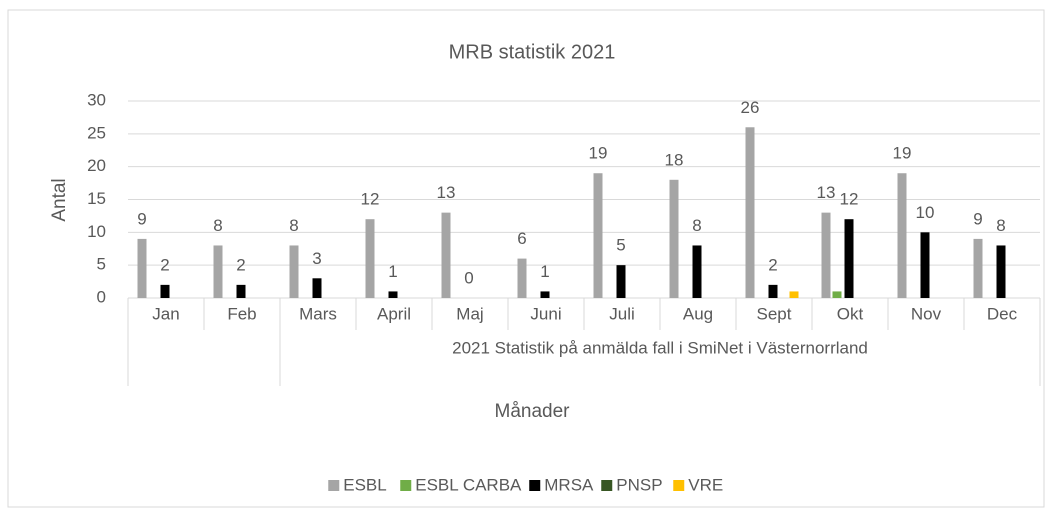 This screenshot has height=516, width=1052. What do you see at coordinates (96, 231) in the screenshot?
I see `y-tick-label: 10` at bounding box center [96, 231].